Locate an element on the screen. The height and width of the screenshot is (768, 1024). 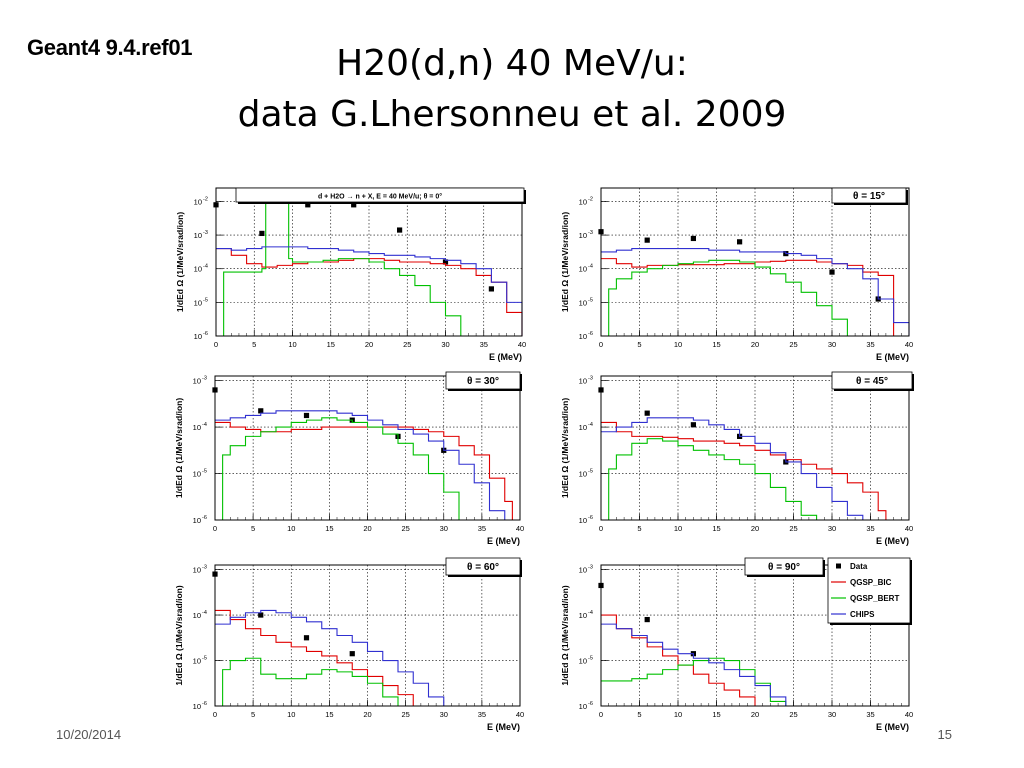
geant-version-tag: Geant4 9.4.ref01 is located at coordinates (110, 47).